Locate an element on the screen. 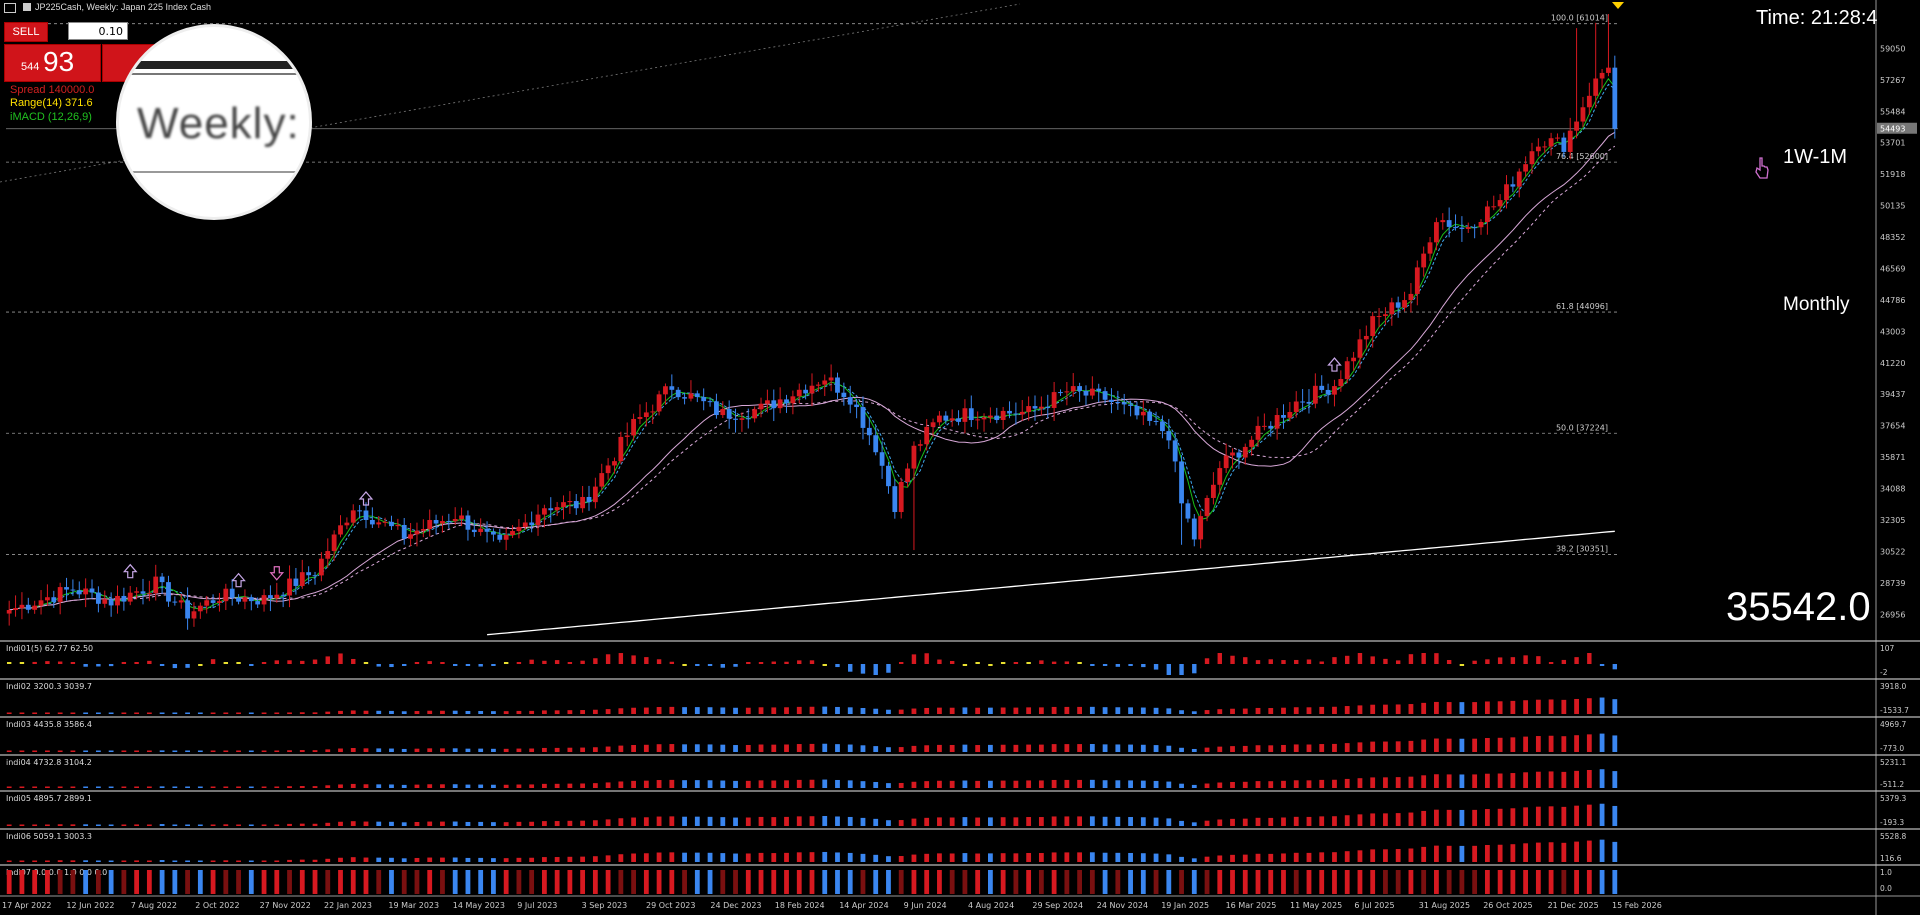  sell-price-big: 93 is located at coordinates (59, 61).